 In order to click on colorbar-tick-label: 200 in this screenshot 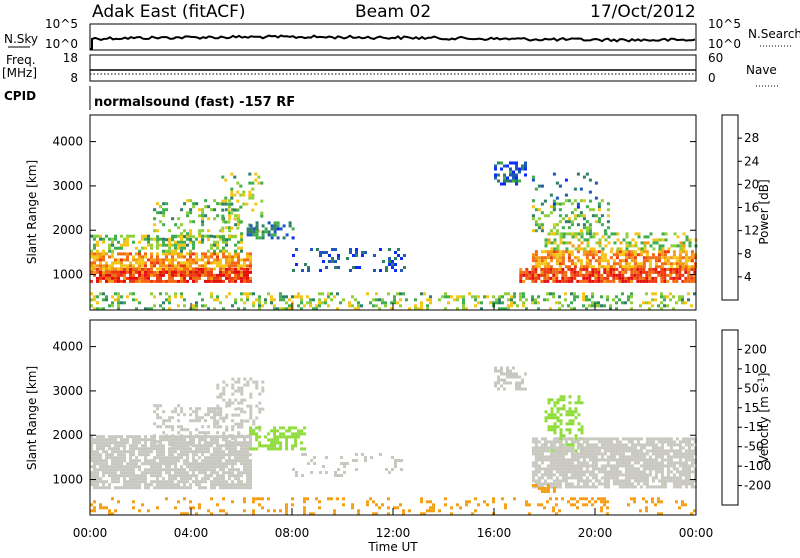, I will do `click(755, 349)`.